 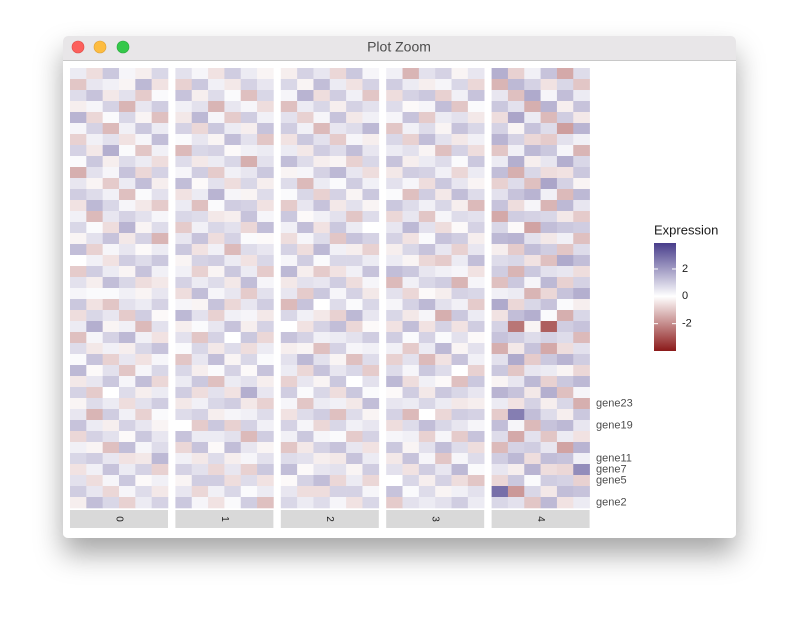 I want to click on facet-label: 4, so click(x=540, y=519).